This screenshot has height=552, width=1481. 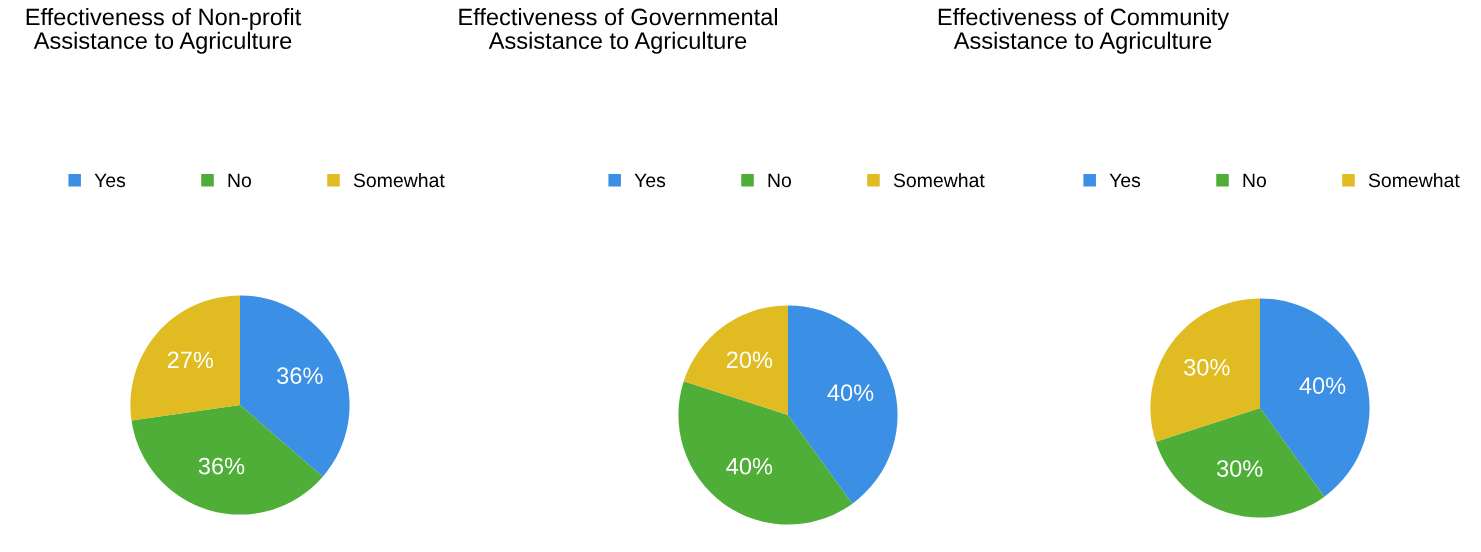 I want to click on chart-title: Effectiveness of Governmental Assistance to Agriculture, so click(x=618, y=31).